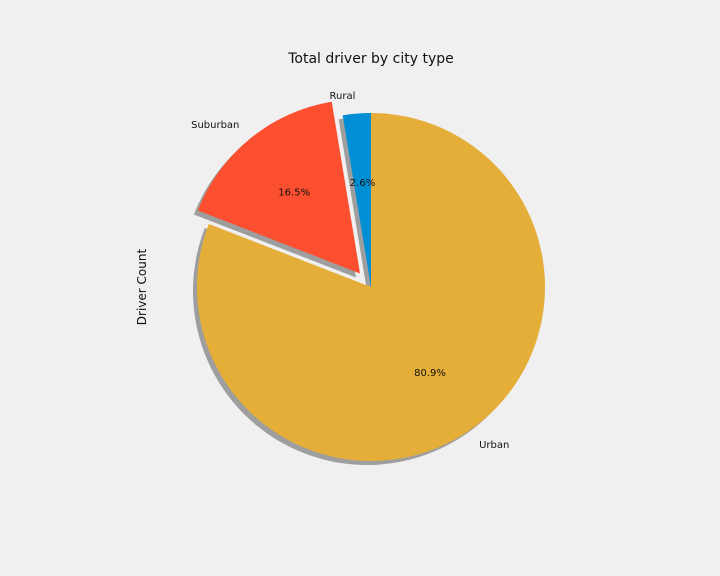 The image size is (720, 576). Describe the element at coordinates (294, 192) in the screenshot. I see `pct-label-suburban: 16.5%` at that location.